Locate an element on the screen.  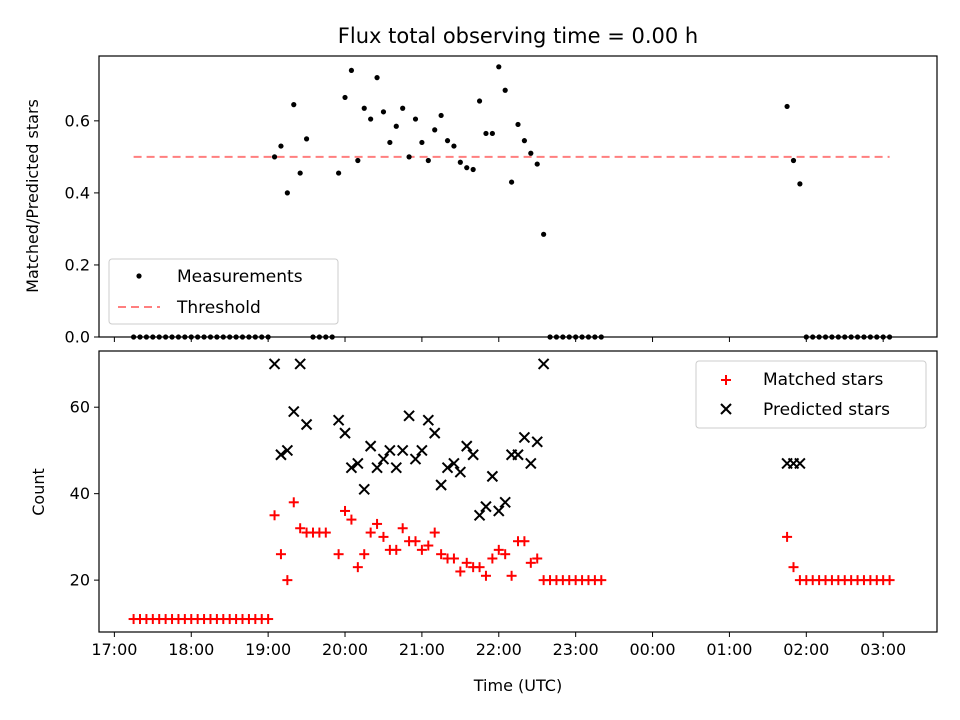
top-chart-title: Flux total observing time = 0.00 h is located at coordinates (518, 36).